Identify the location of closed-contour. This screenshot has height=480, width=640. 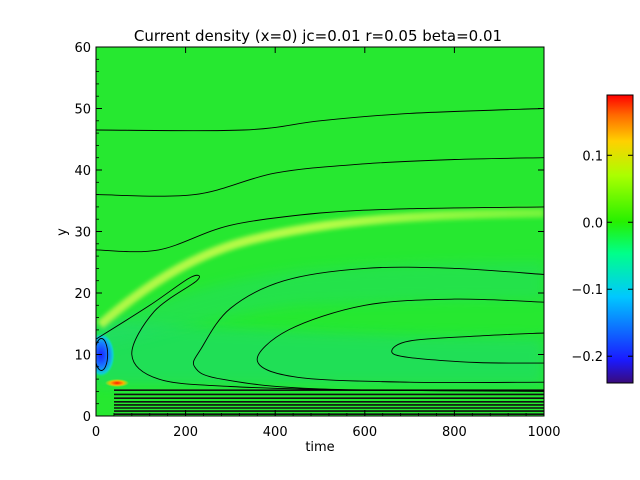
(102, 354).